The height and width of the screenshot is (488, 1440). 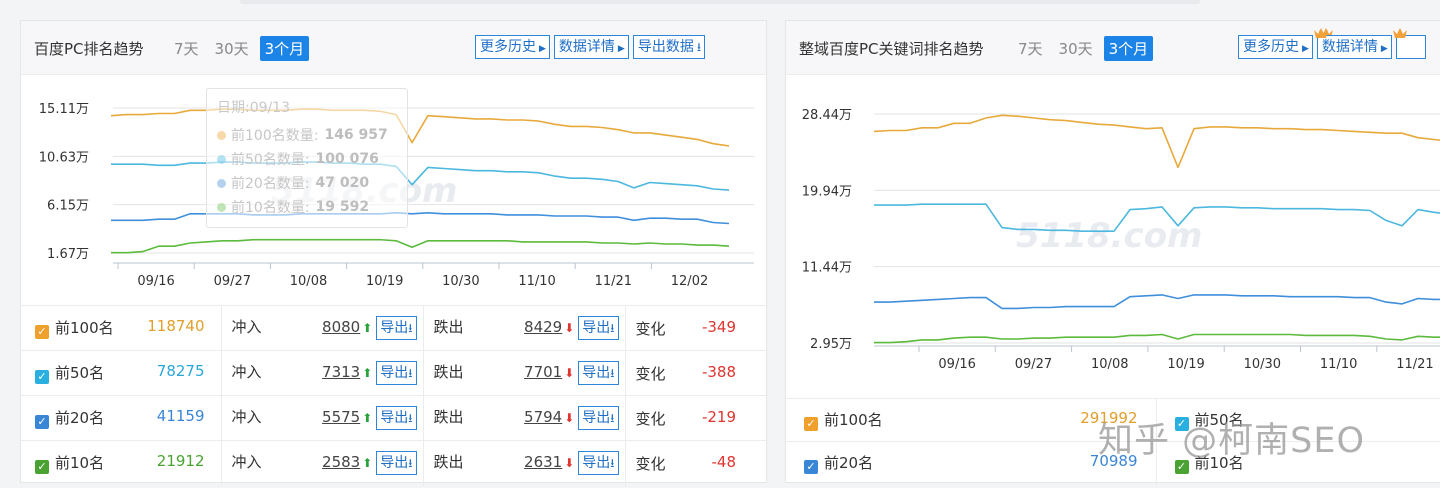 What do you see at coordinates (307, 135) in the screenshot?
I see `tooltip-row: 前100名数量: 146 957` at bounding box center [307, 135].